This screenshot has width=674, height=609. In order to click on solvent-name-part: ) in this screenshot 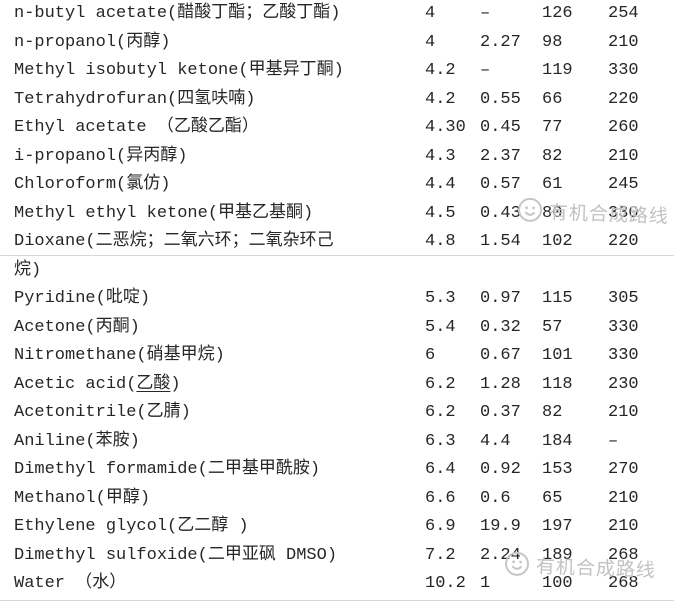, I will do `click(175, 384)`.